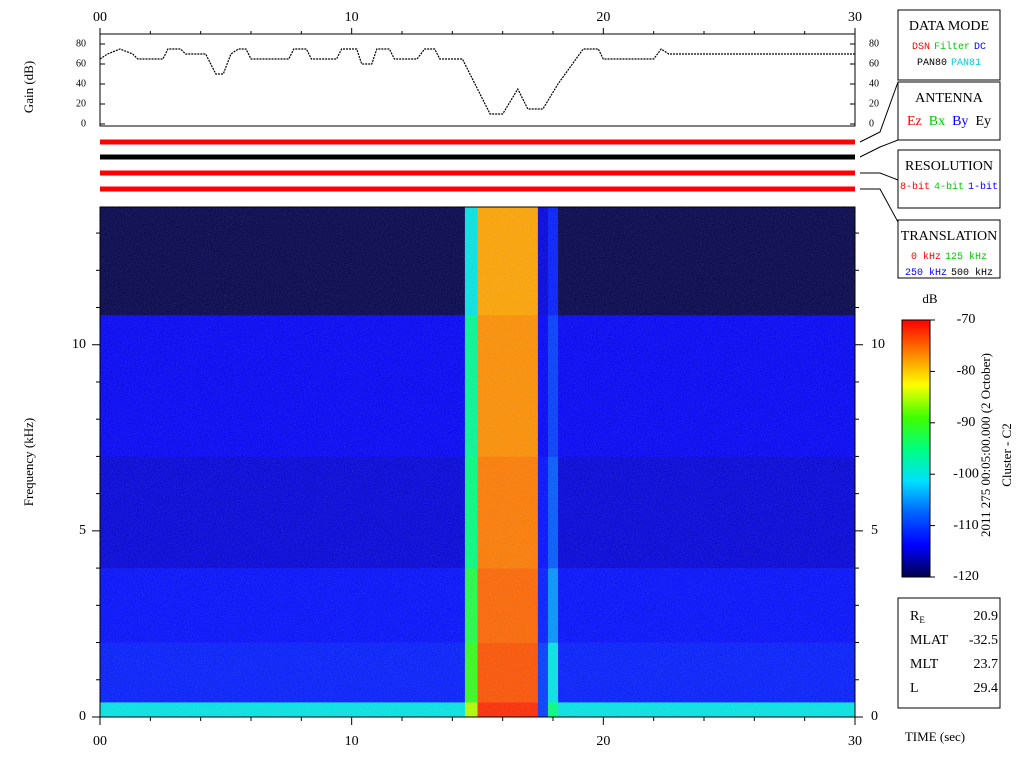 The width and height of the screenshot is (1024, 768). I want to click on connector, so click(879, 112).